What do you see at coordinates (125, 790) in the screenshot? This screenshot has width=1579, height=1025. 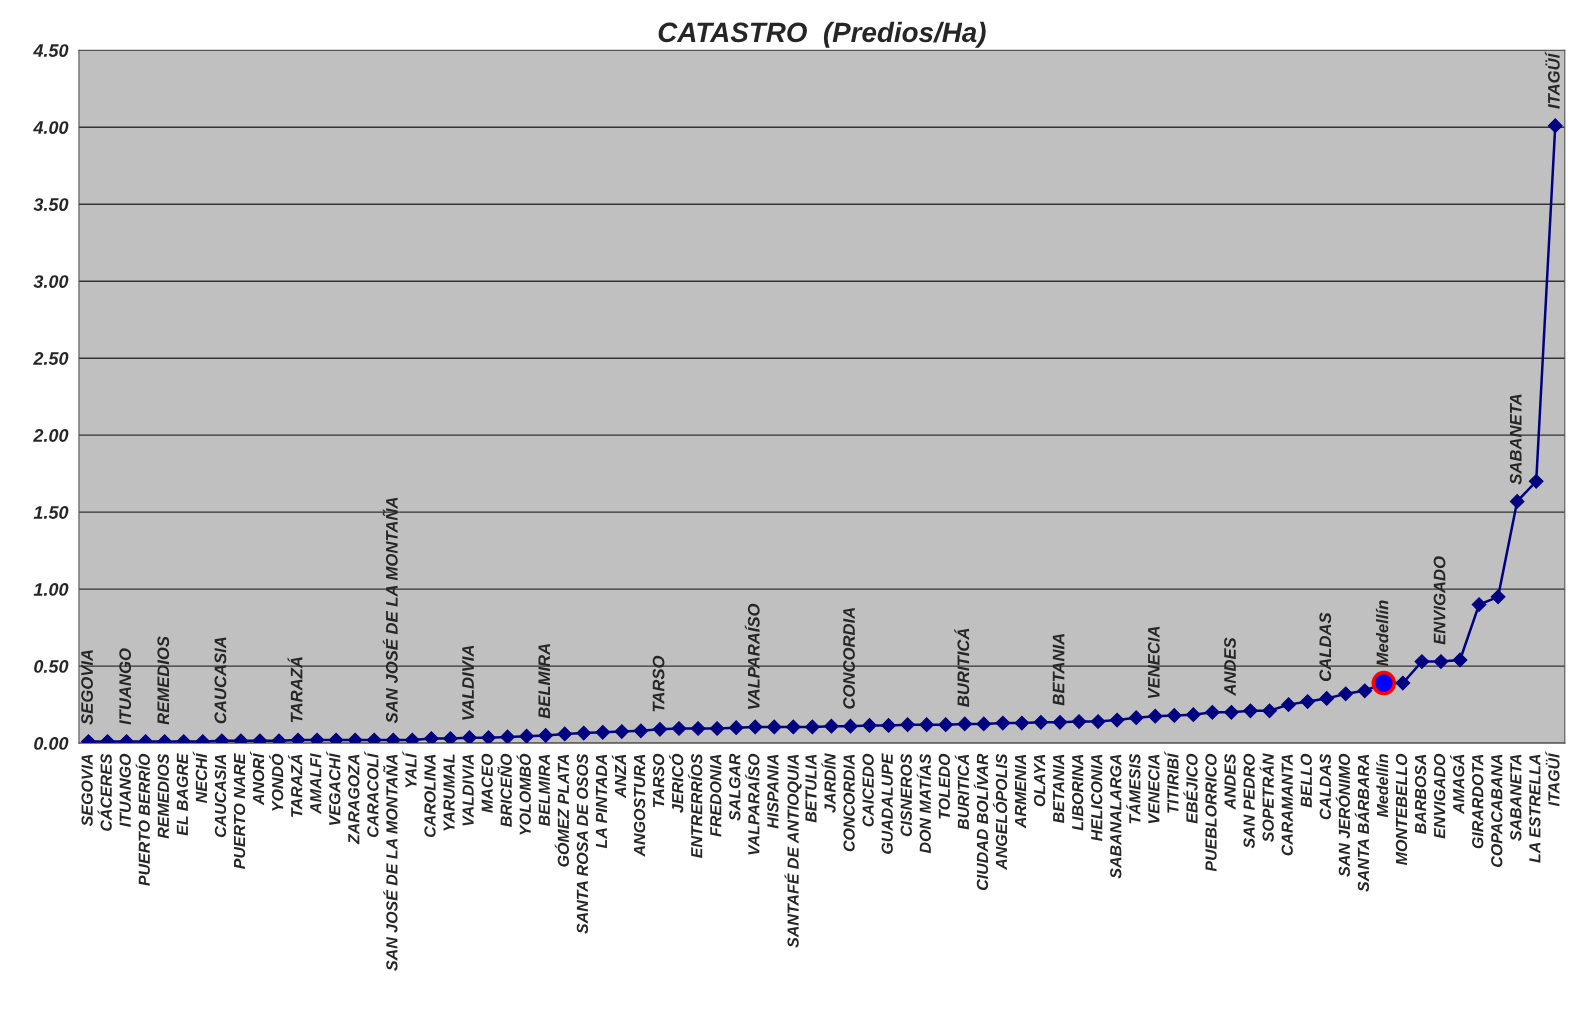 I see `x-tick-label: ITUANGO` at bounding box center [125, 790].